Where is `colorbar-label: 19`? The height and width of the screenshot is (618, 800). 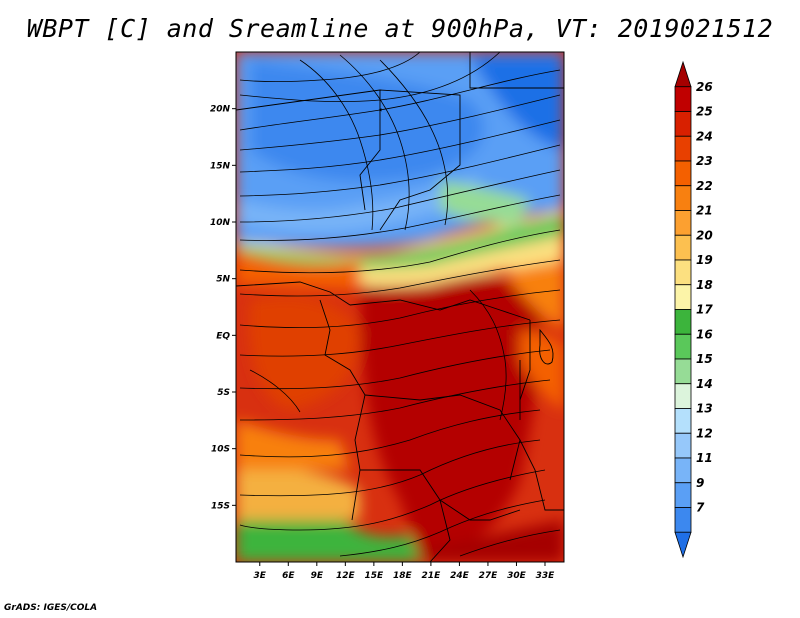 colorbar-label: 19 is located at coordinates (704, 260).